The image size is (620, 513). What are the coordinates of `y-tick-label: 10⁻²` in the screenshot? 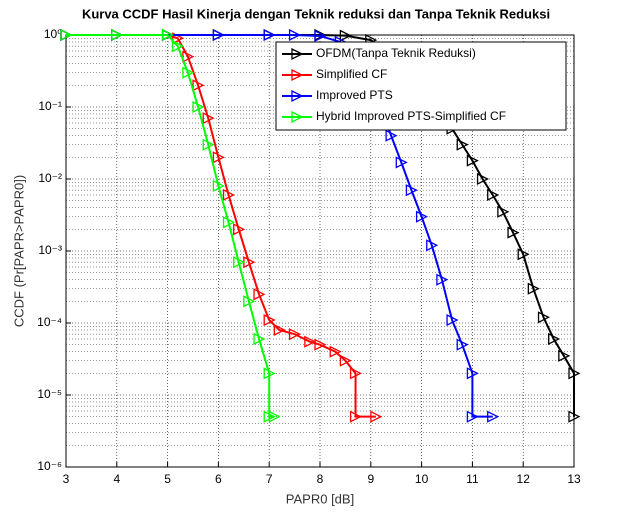 It's located at (50, 178).